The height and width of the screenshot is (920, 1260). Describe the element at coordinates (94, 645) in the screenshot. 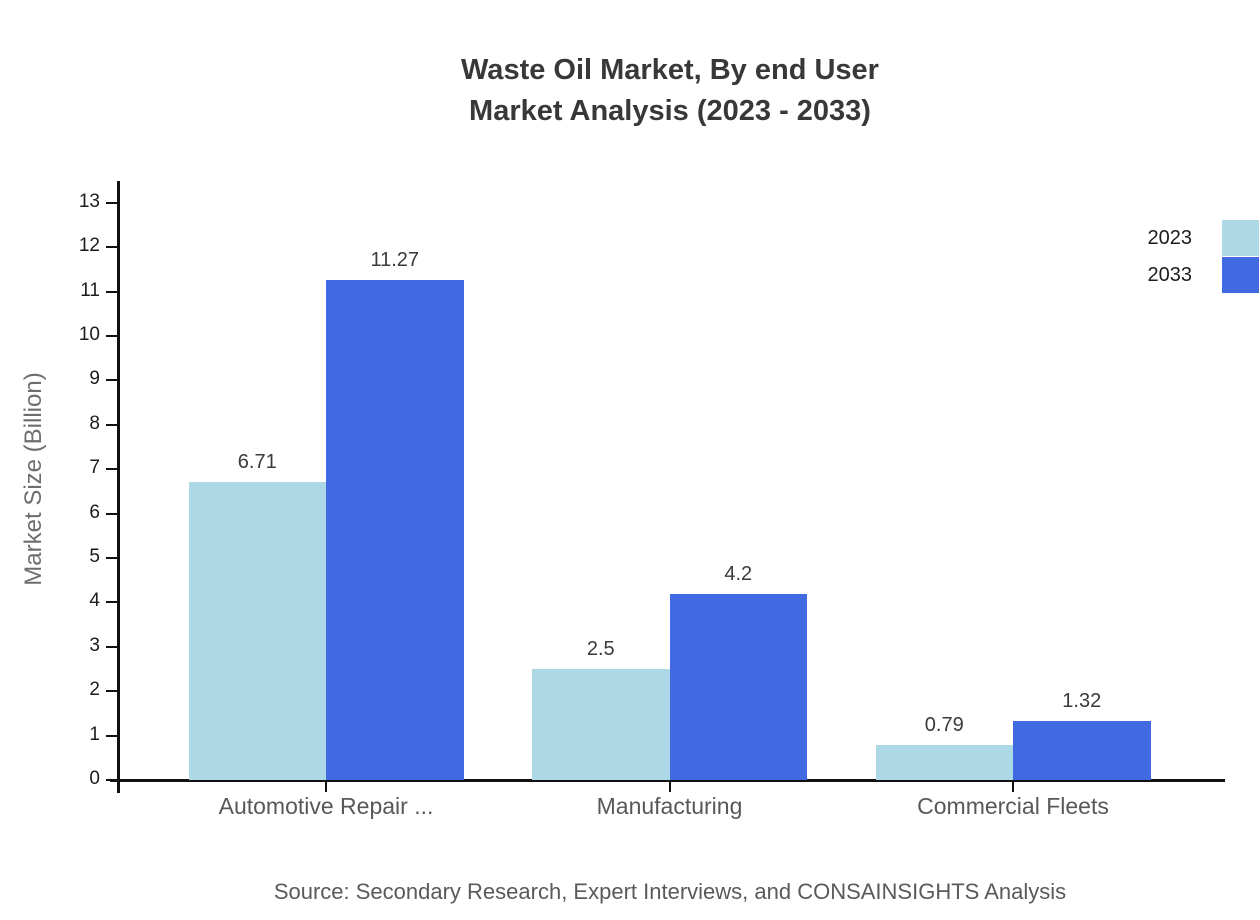

I see `y-tick-label: 3` at that location.